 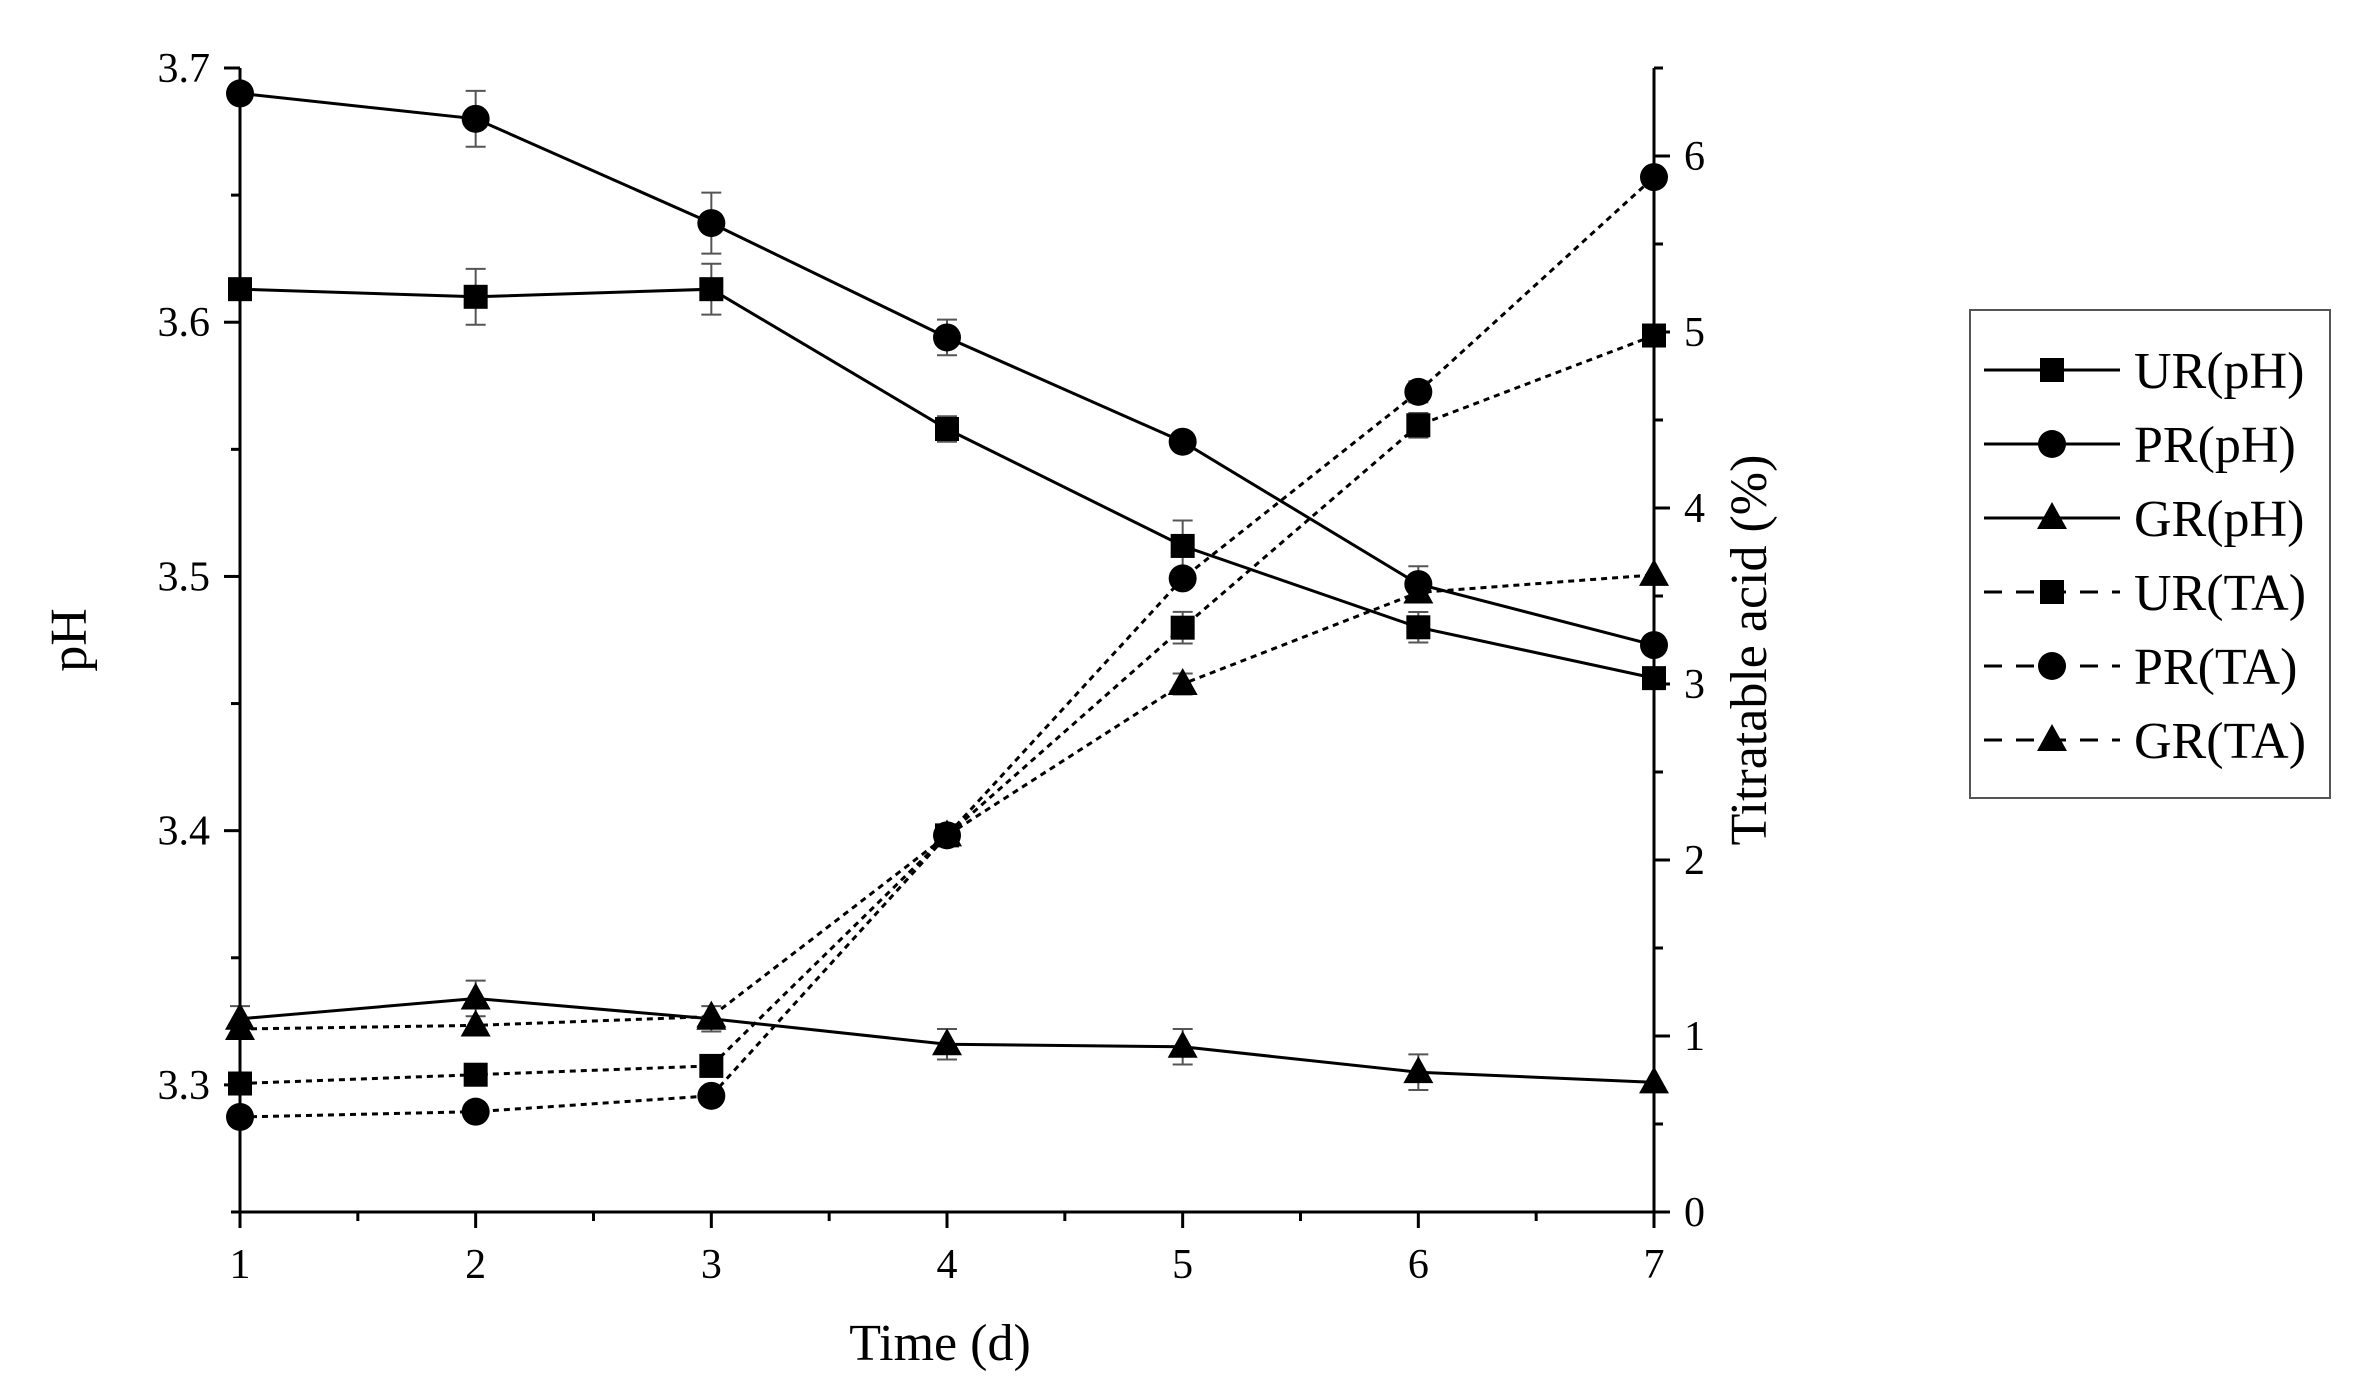 I want to click on legend-marker-gr-ph, so click(x=2052, y=515).